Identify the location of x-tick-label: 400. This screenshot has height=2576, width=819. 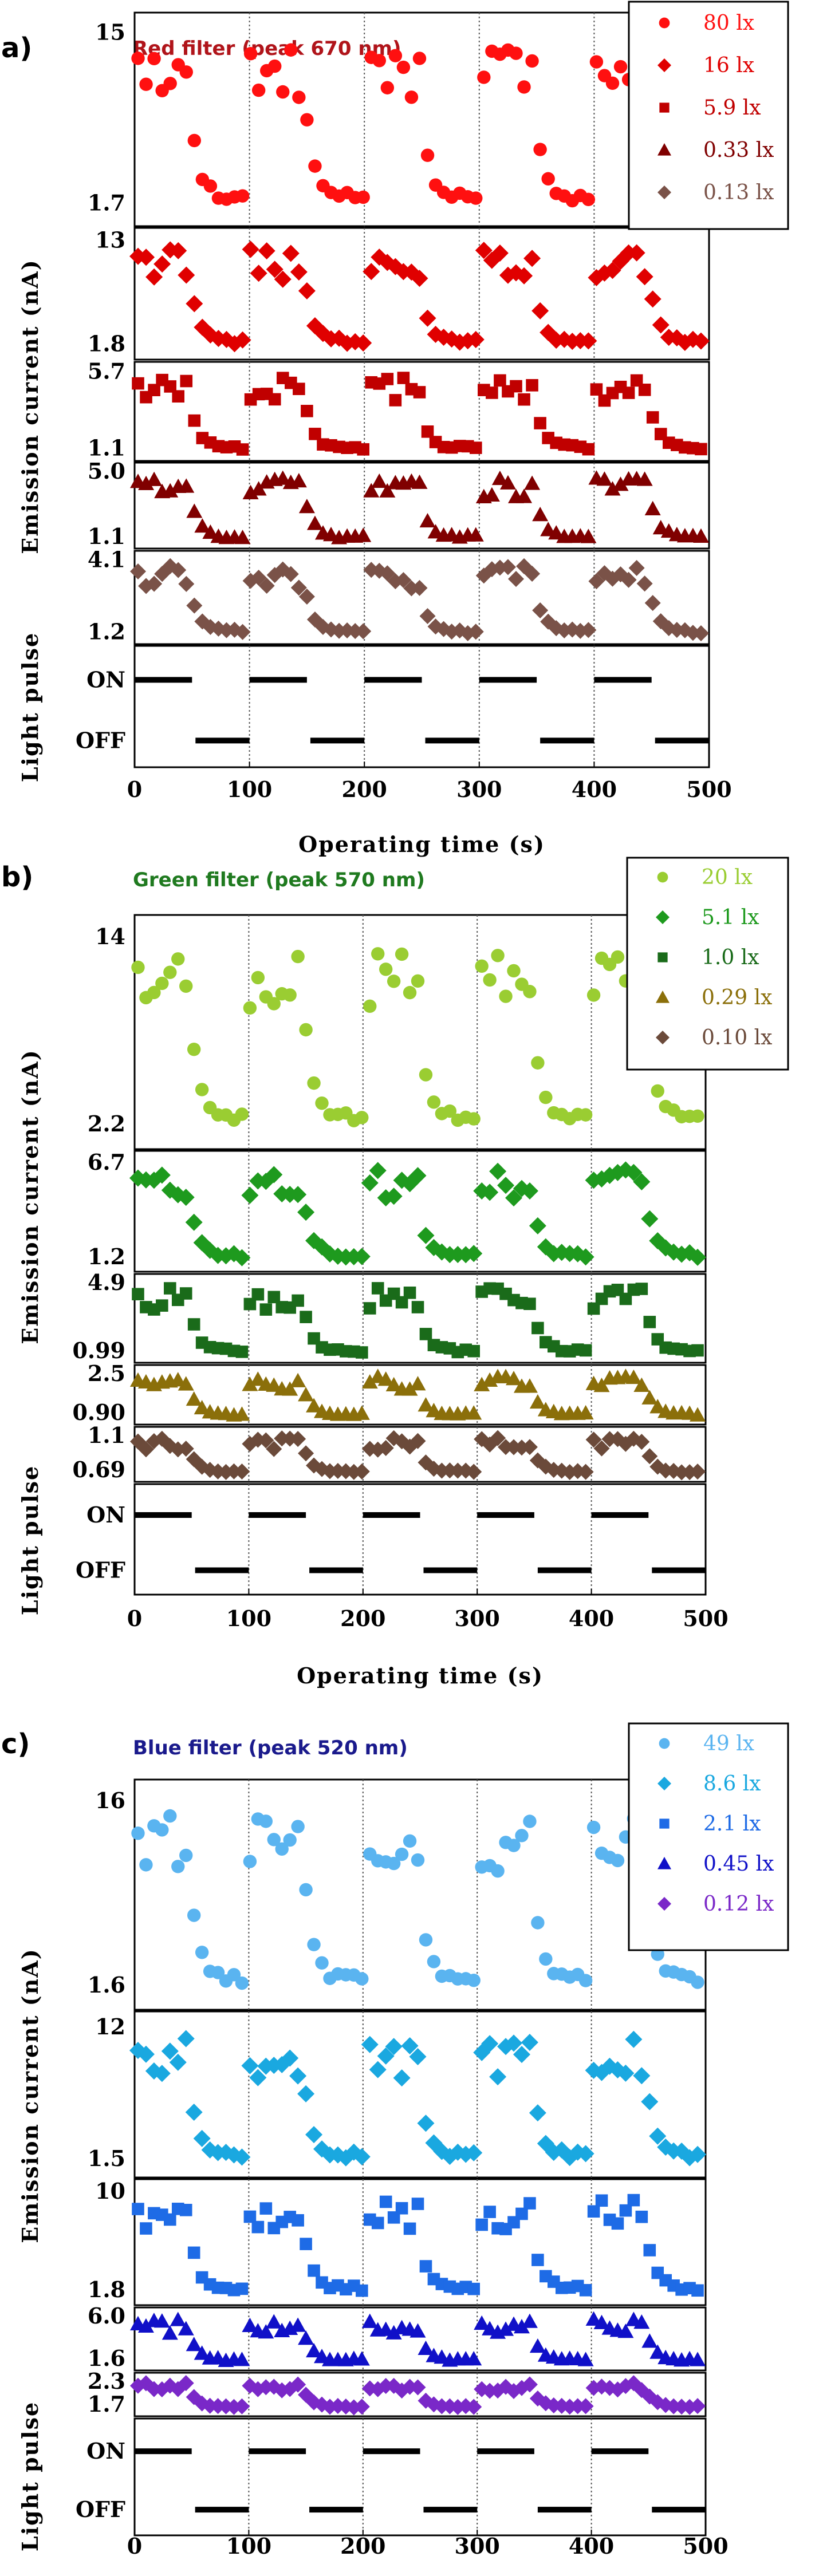
(594, 789).